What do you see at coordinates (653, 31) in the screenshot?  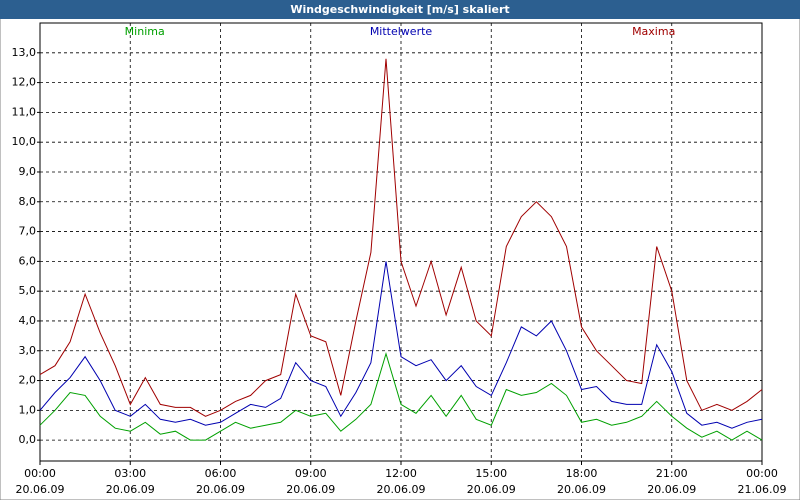 I see `legend-entry: Maxima` at bounding box center [653, 31].